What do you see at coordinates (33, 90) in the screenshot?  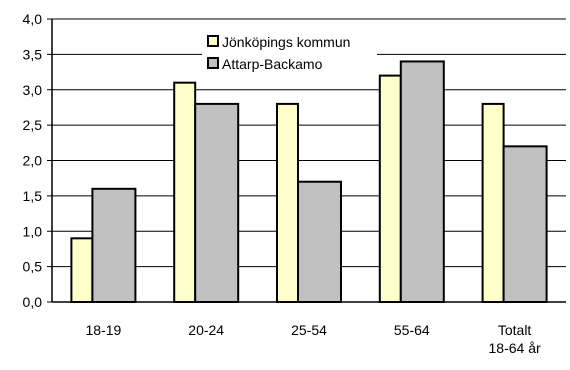 I see `y-tick-label: 3,0` at bounding box center [33, 90].